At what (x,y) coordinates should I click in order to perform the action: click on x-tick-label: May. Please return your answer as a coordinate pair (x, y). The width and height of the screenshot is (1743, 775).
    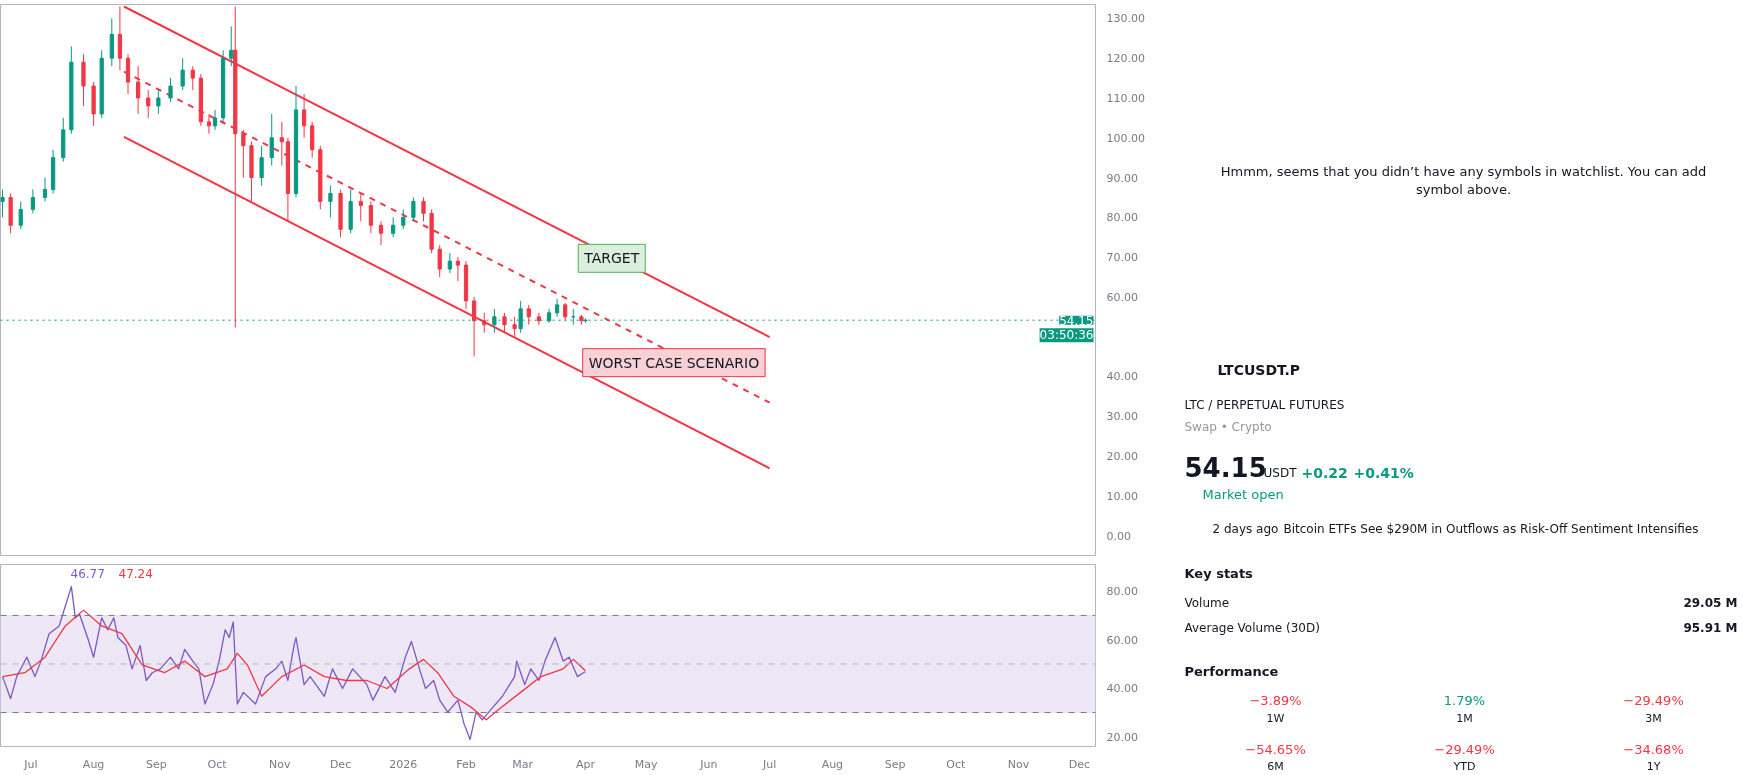
    Looking at the image, I should click on (646, 764).